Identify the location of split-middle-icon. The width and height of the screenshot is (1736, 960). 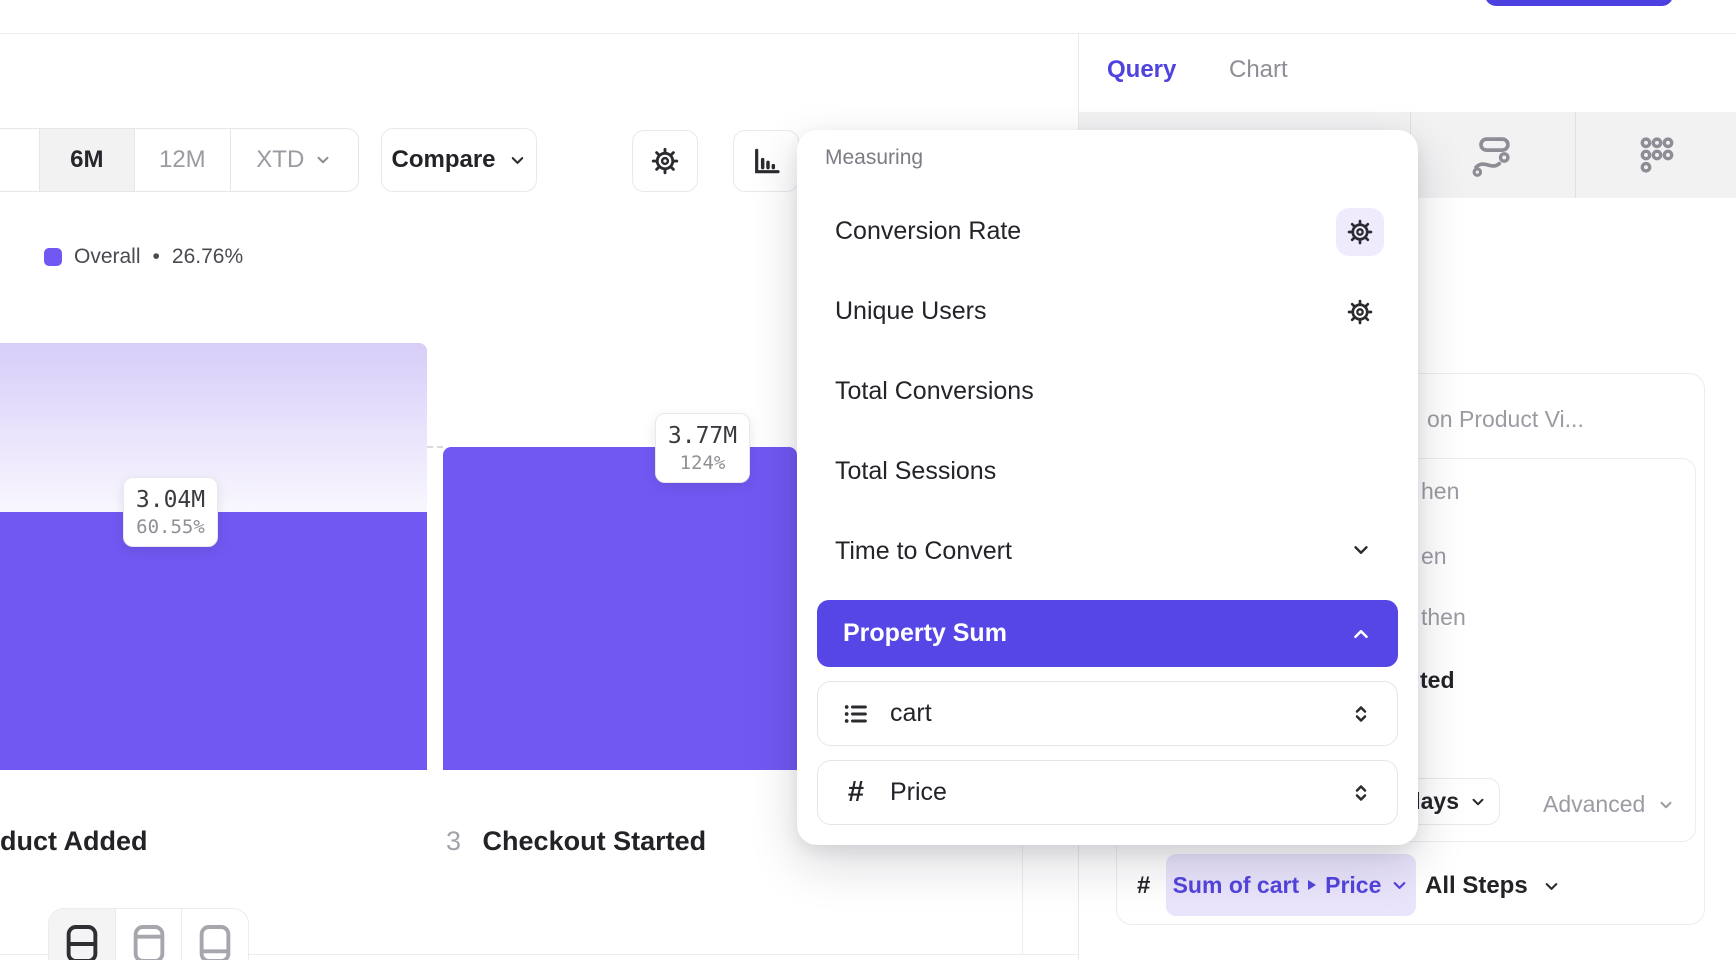
(82, 942).